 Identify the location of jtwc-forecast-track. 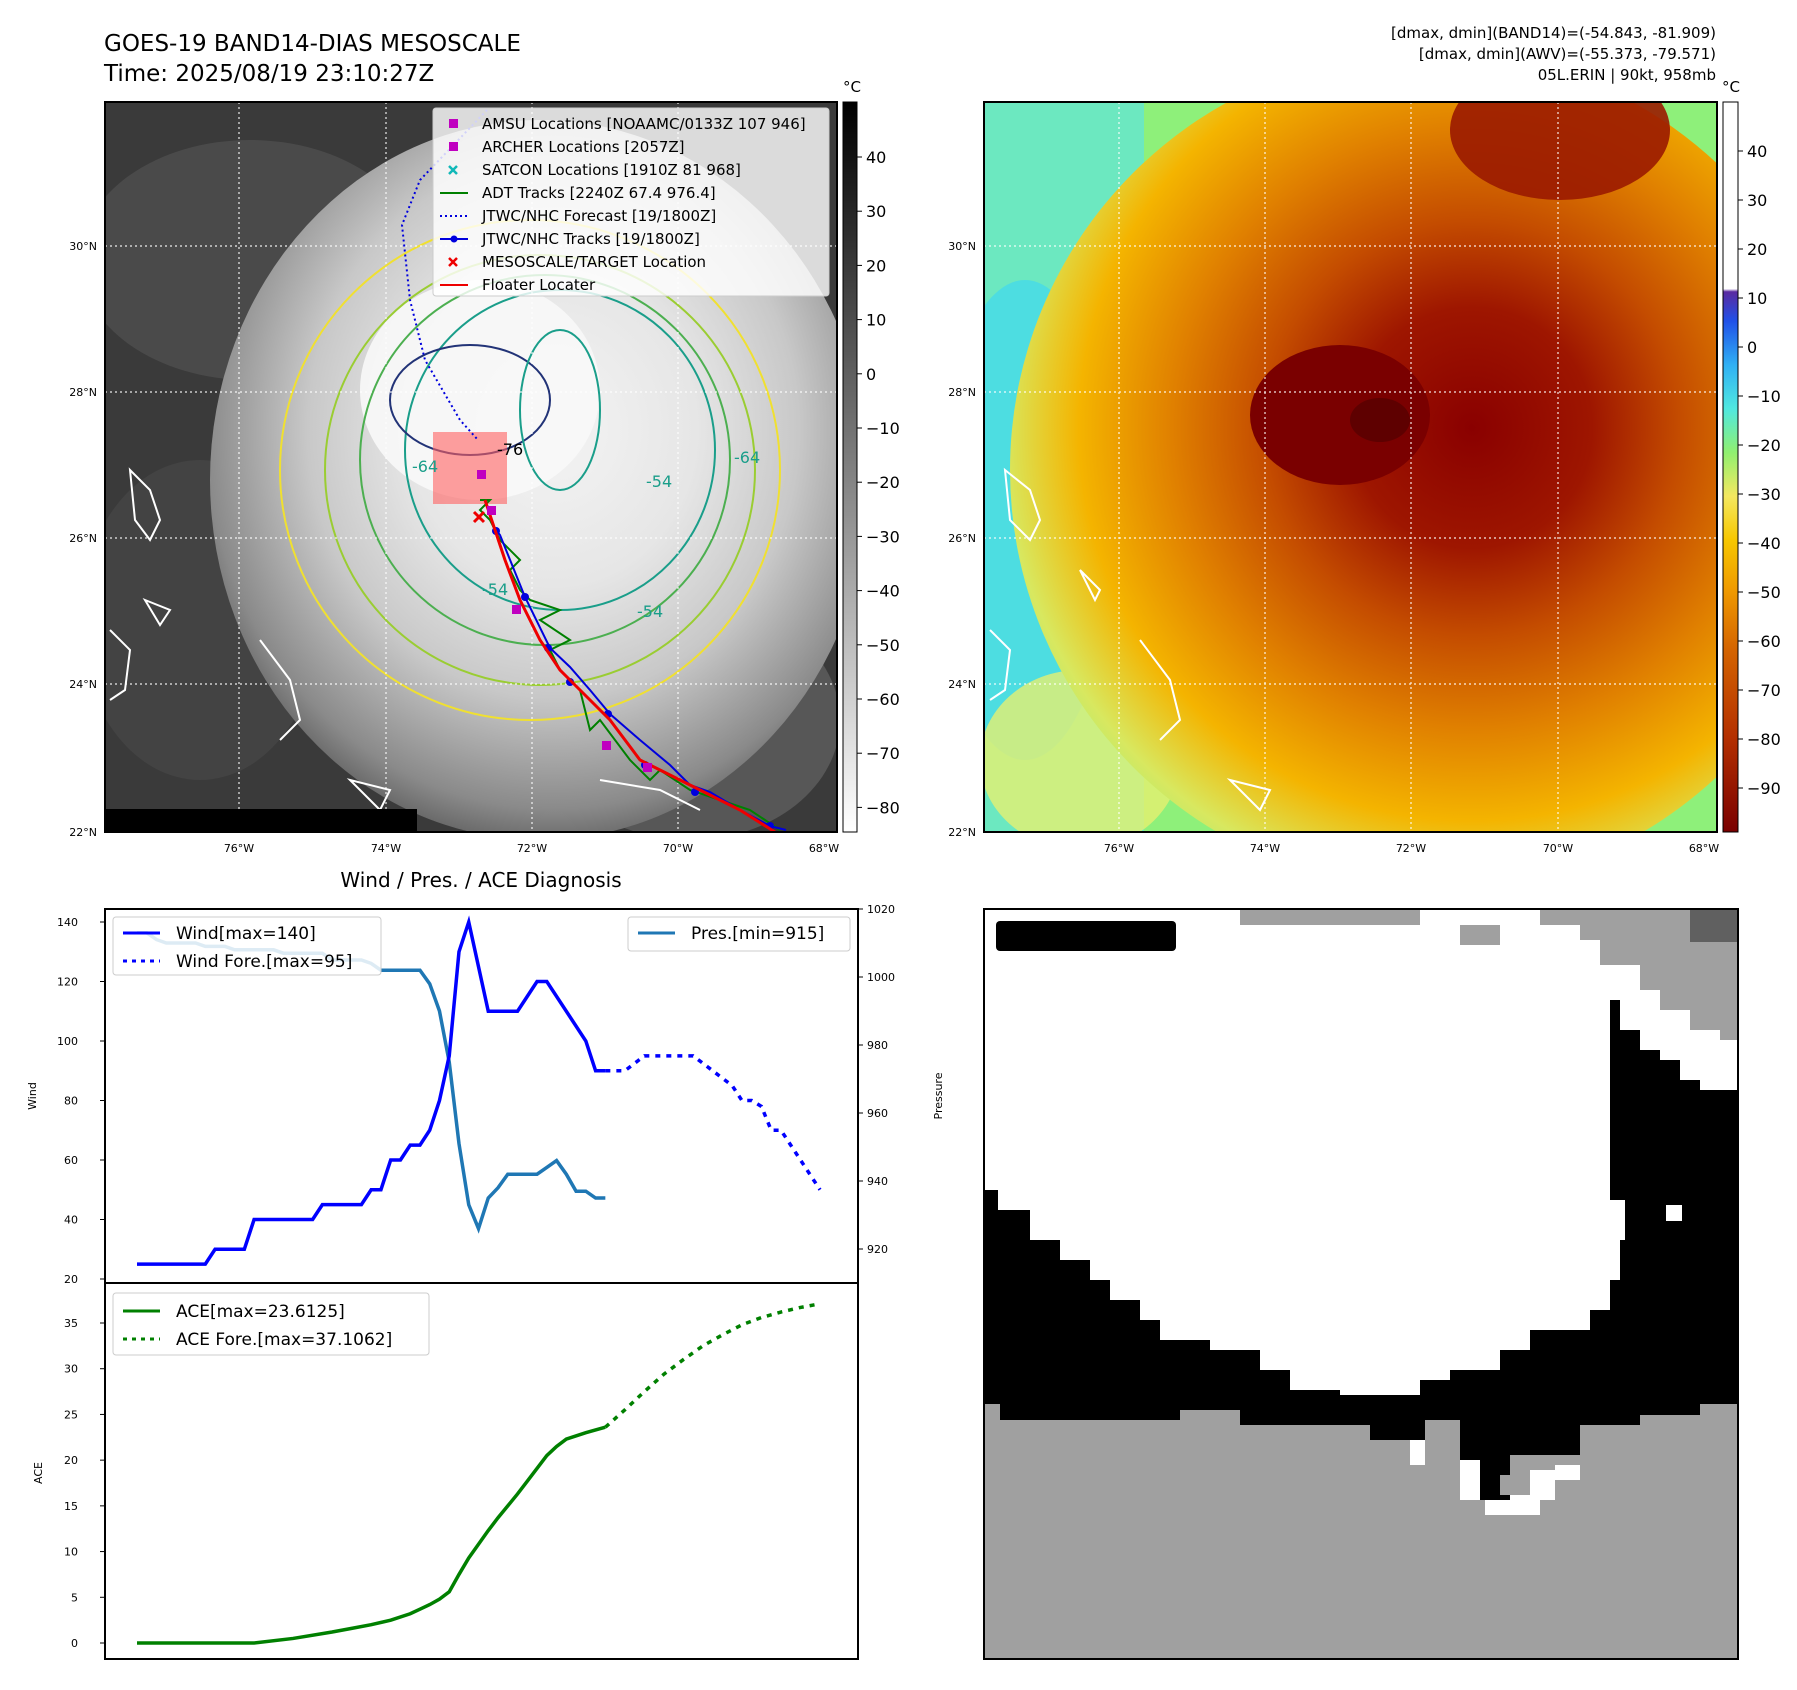
(444, 275).